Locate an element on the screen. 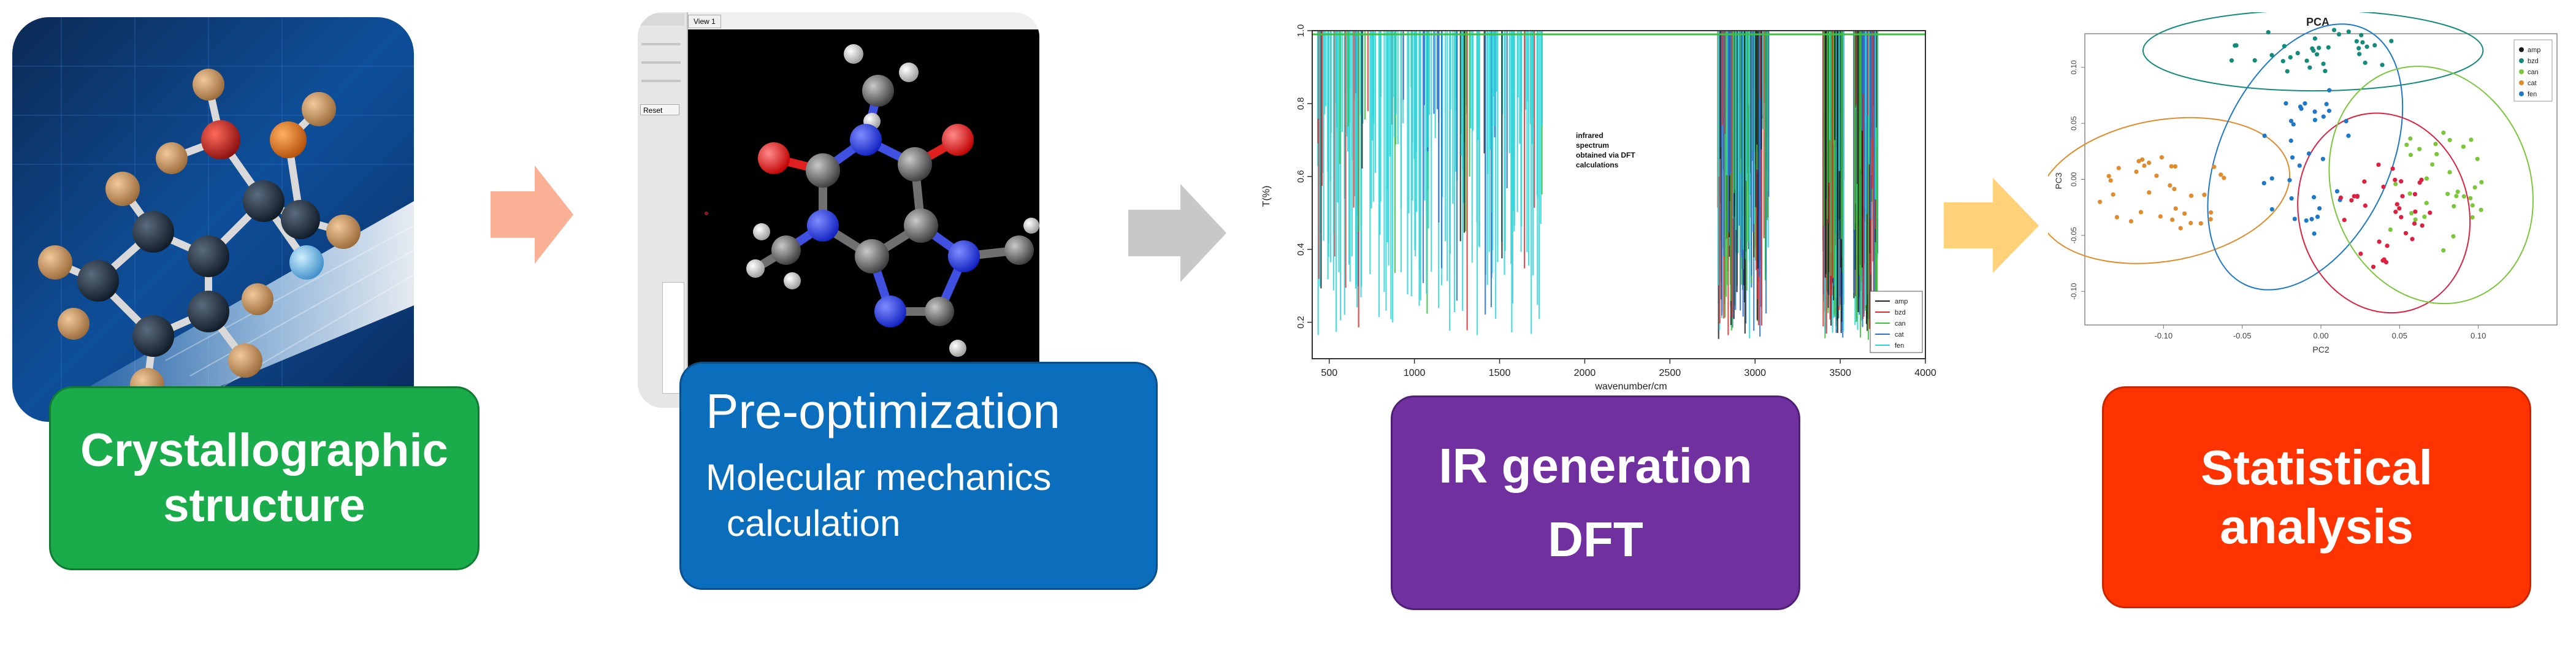  pca-x-ticks: -0.10 -0.05 0.00 0.05 0.10 is located at coordinates (2320, 332).